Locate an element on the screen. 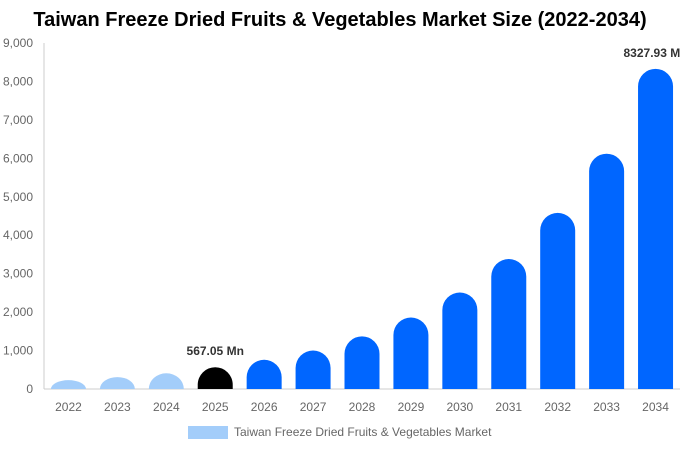  x-tick-label: 2031 is located at coordinates (508, 407).